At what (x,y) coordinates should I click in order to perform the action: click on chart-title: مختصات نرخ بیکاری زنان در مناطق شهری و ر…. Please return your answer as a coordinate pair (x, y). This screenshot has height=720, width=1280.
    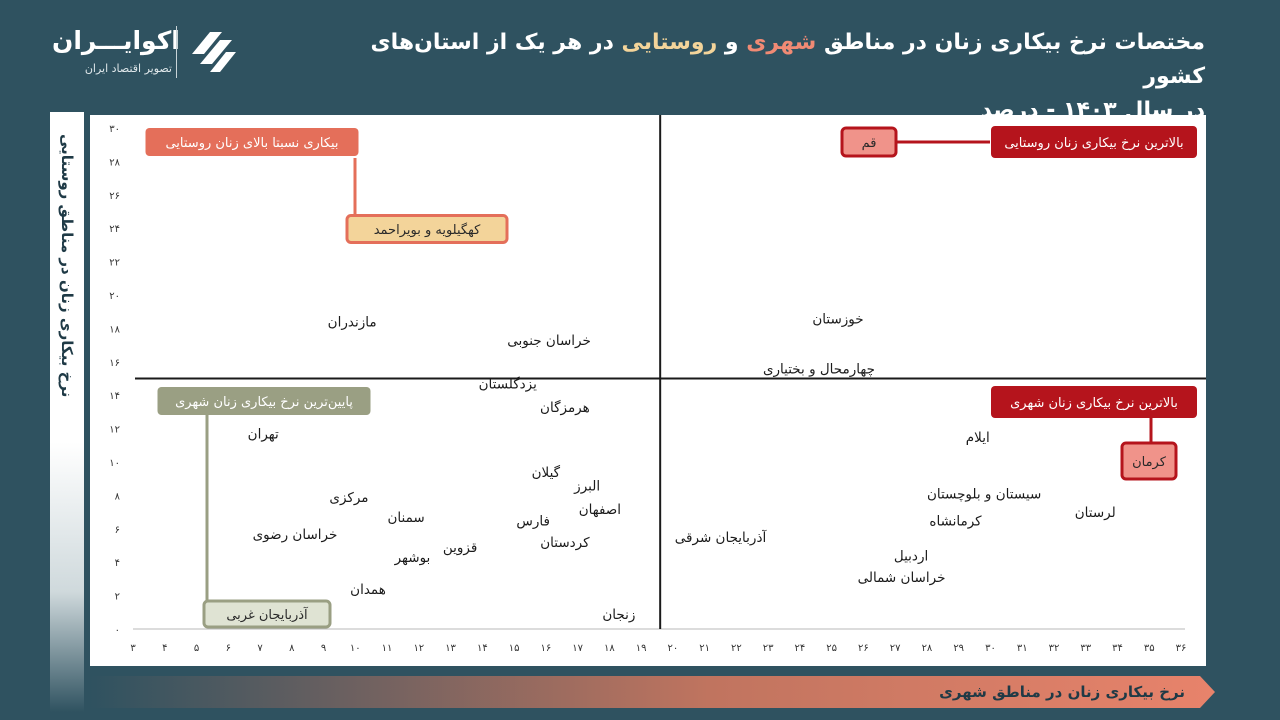
    Looking at the image, I should click on (775, 77).